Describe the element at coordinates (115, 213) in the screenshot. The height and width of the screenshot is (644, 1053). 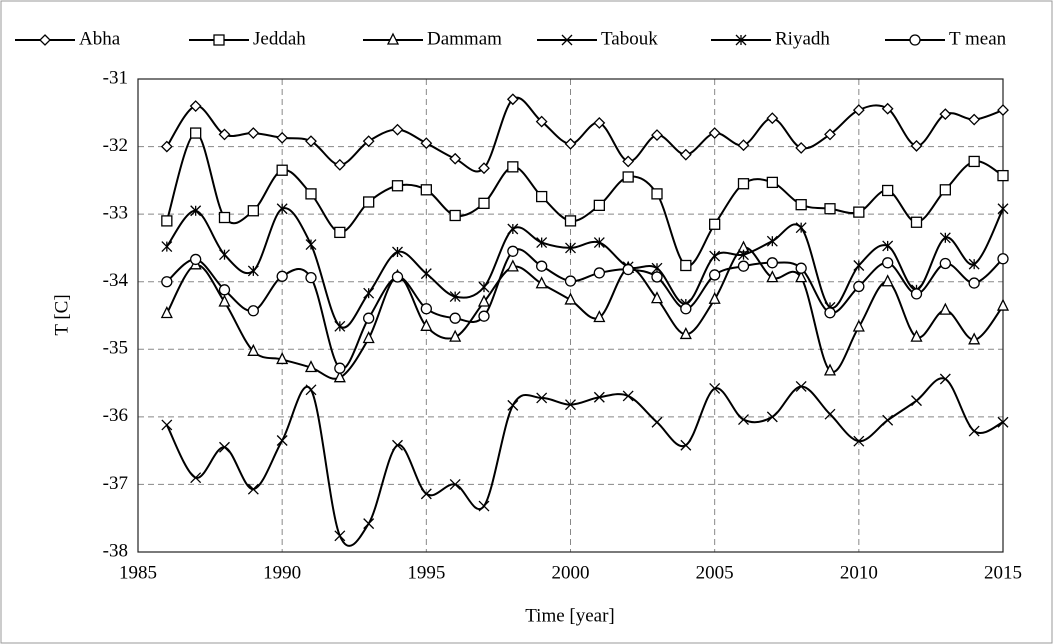
I see `y-tick-label: -33` at that location.